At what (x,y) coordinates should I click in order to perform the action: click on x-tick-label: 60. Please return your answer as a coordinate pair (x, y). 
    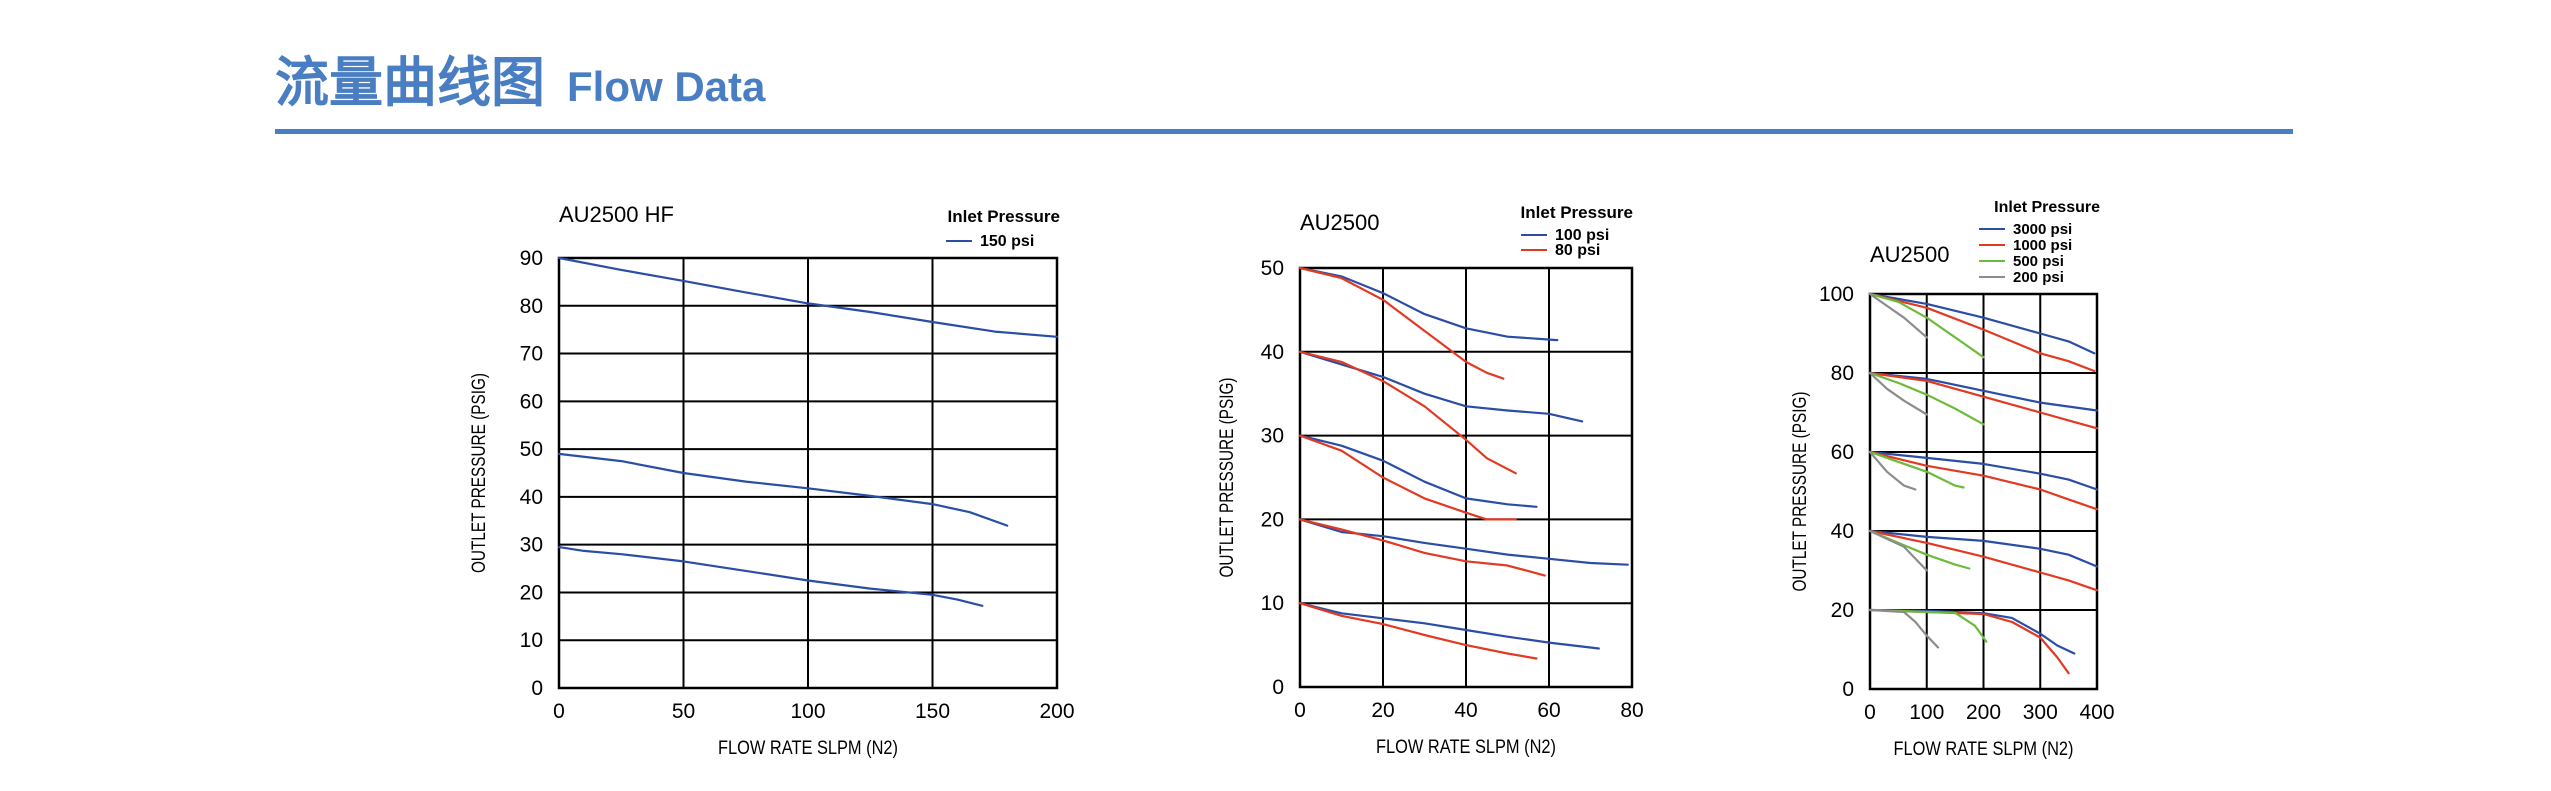
    Looking at the image, I should click on (1548, 710).